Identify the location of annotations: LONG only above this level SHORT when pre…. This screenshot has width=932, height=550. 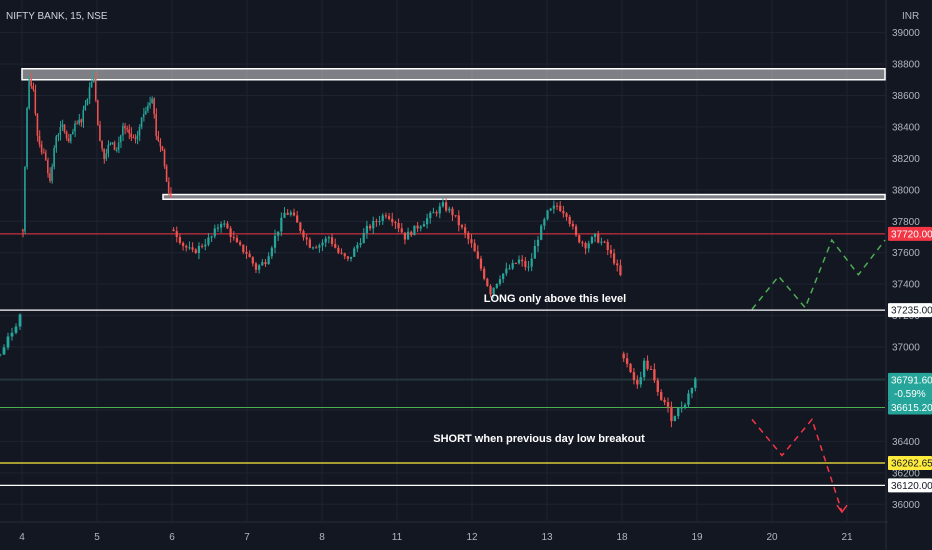
(539, 369).